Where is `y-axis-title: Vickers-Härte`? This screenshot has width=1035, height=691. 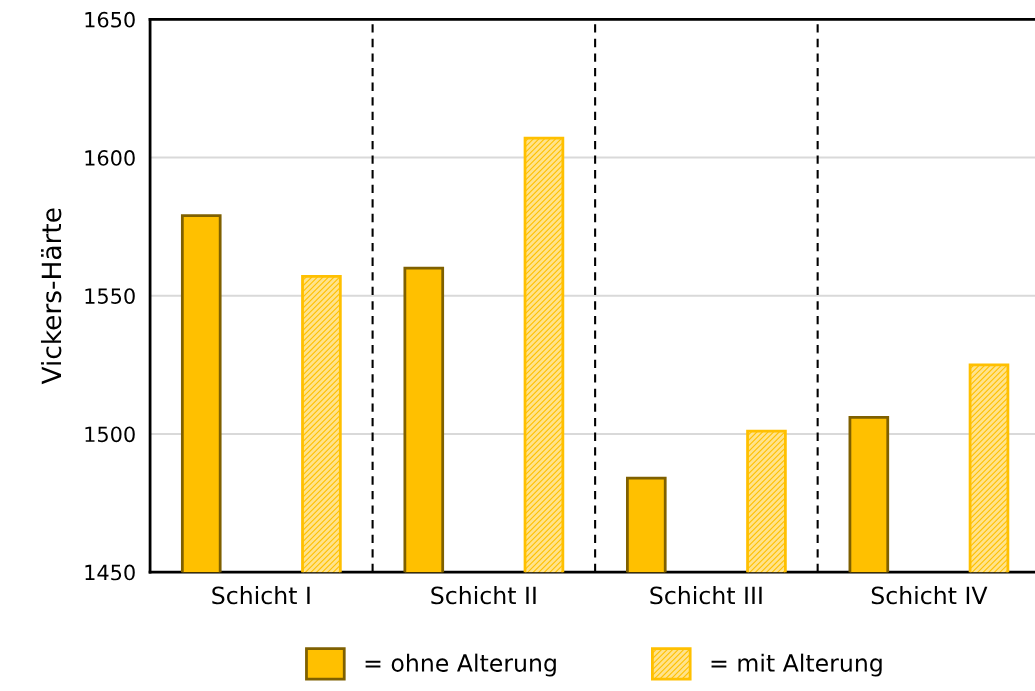
y-axis-title: Vickers-Härte is located at coordinates (51, 296).